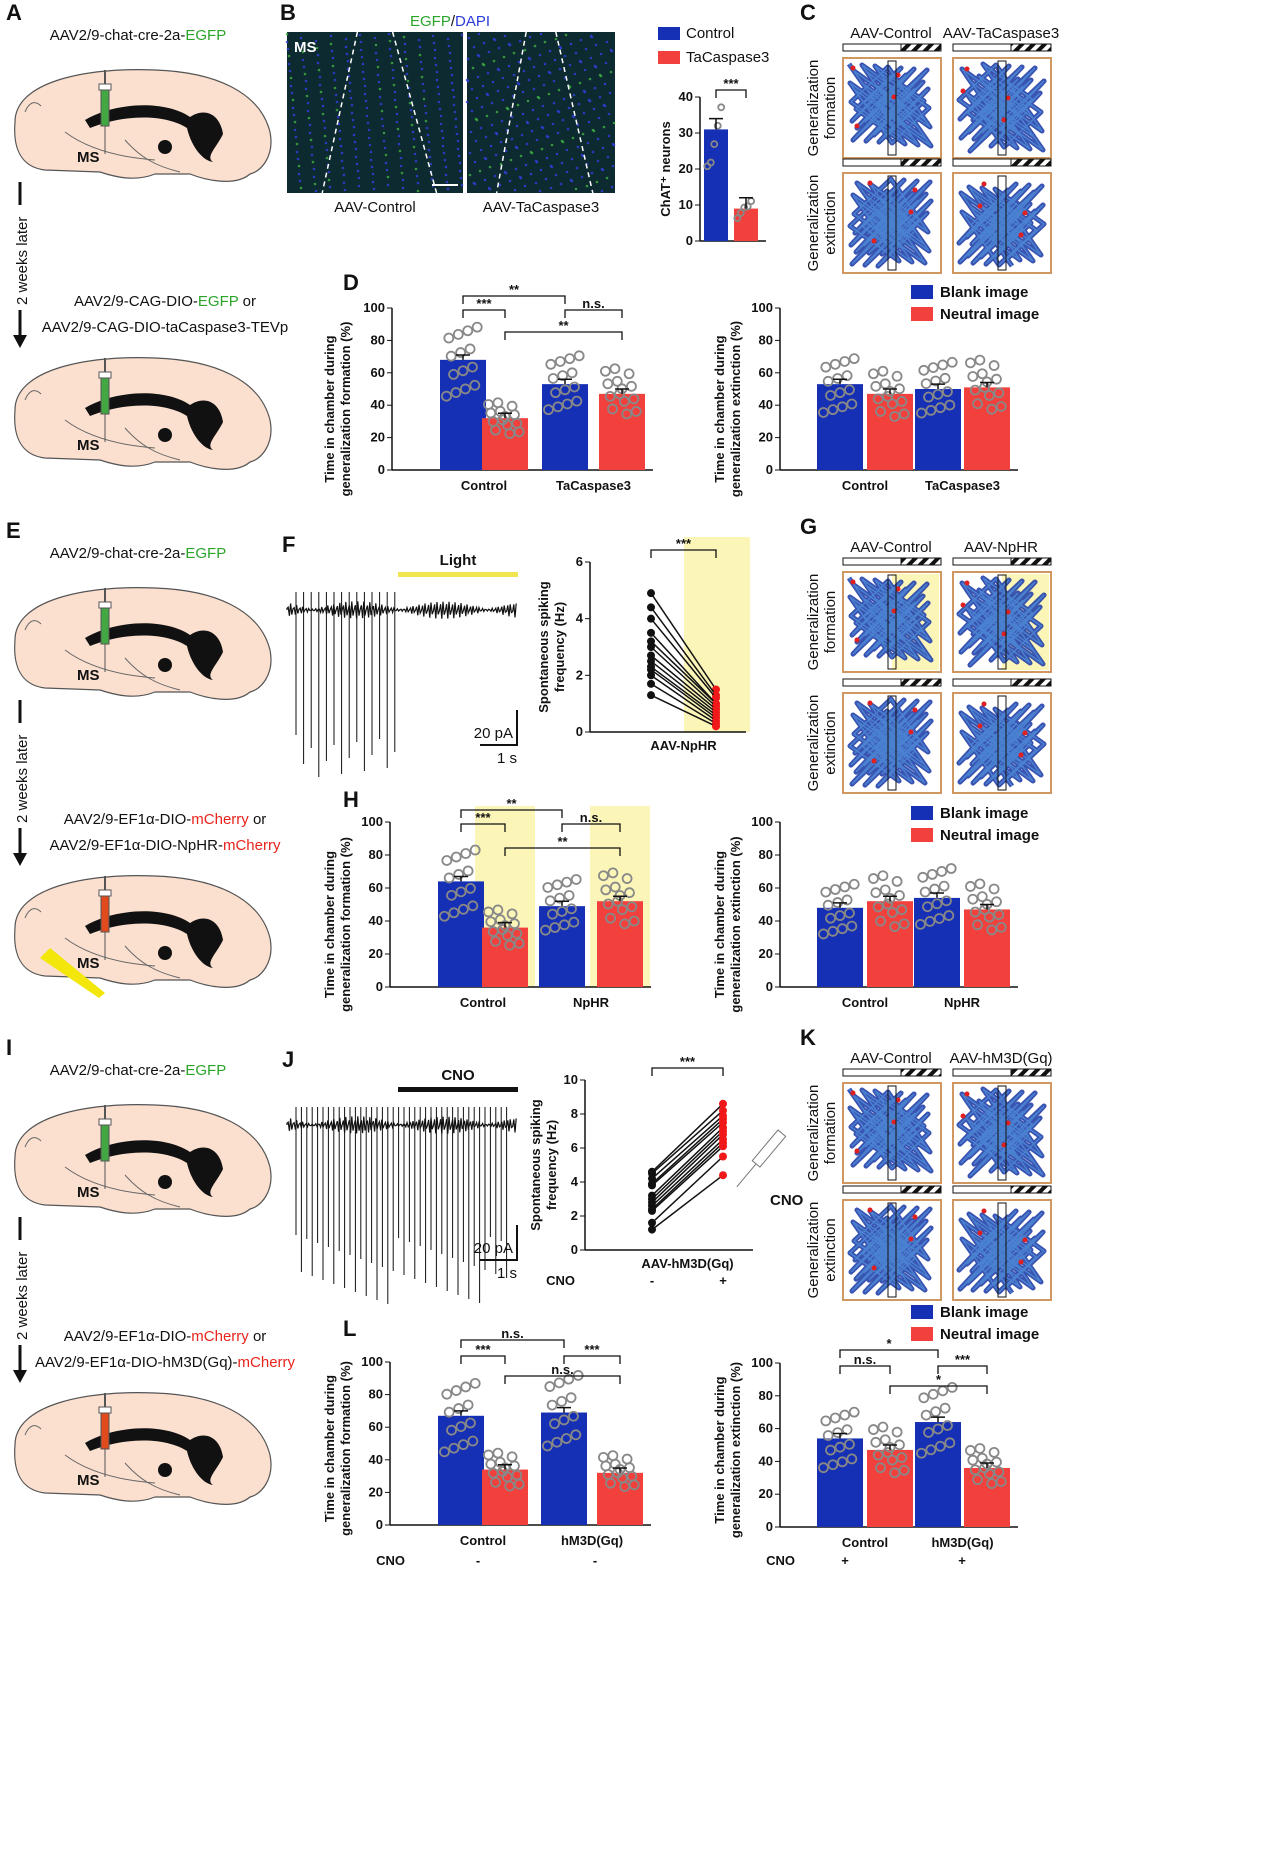  I want to click on cno-condition: +, so click(845, 1560).